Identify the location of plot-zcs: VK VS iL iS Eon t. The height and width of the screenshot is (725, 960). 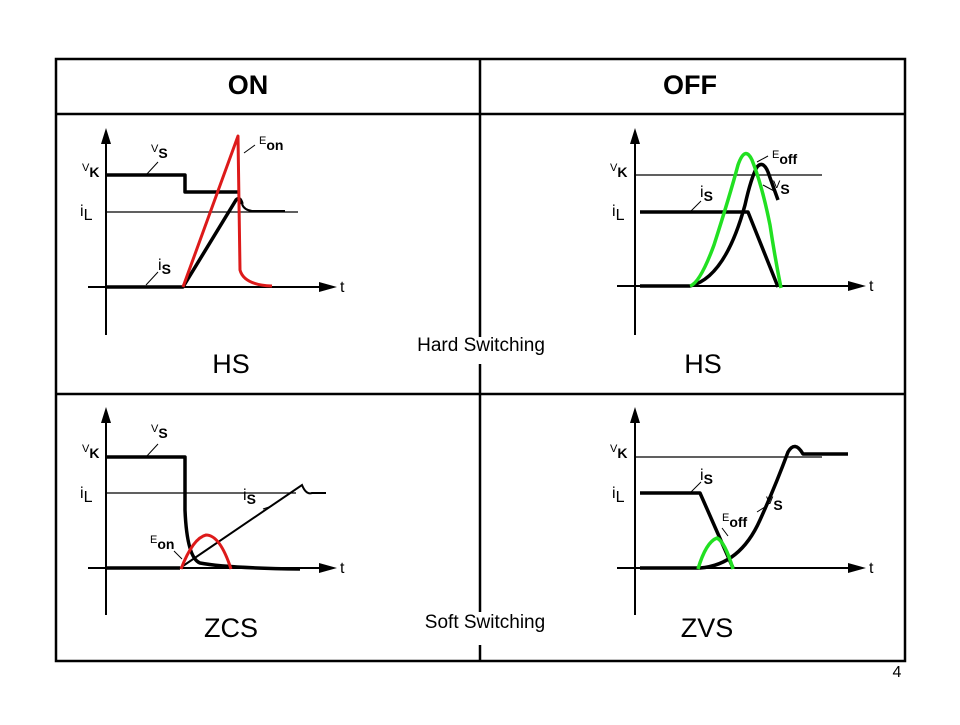
(212, 511).